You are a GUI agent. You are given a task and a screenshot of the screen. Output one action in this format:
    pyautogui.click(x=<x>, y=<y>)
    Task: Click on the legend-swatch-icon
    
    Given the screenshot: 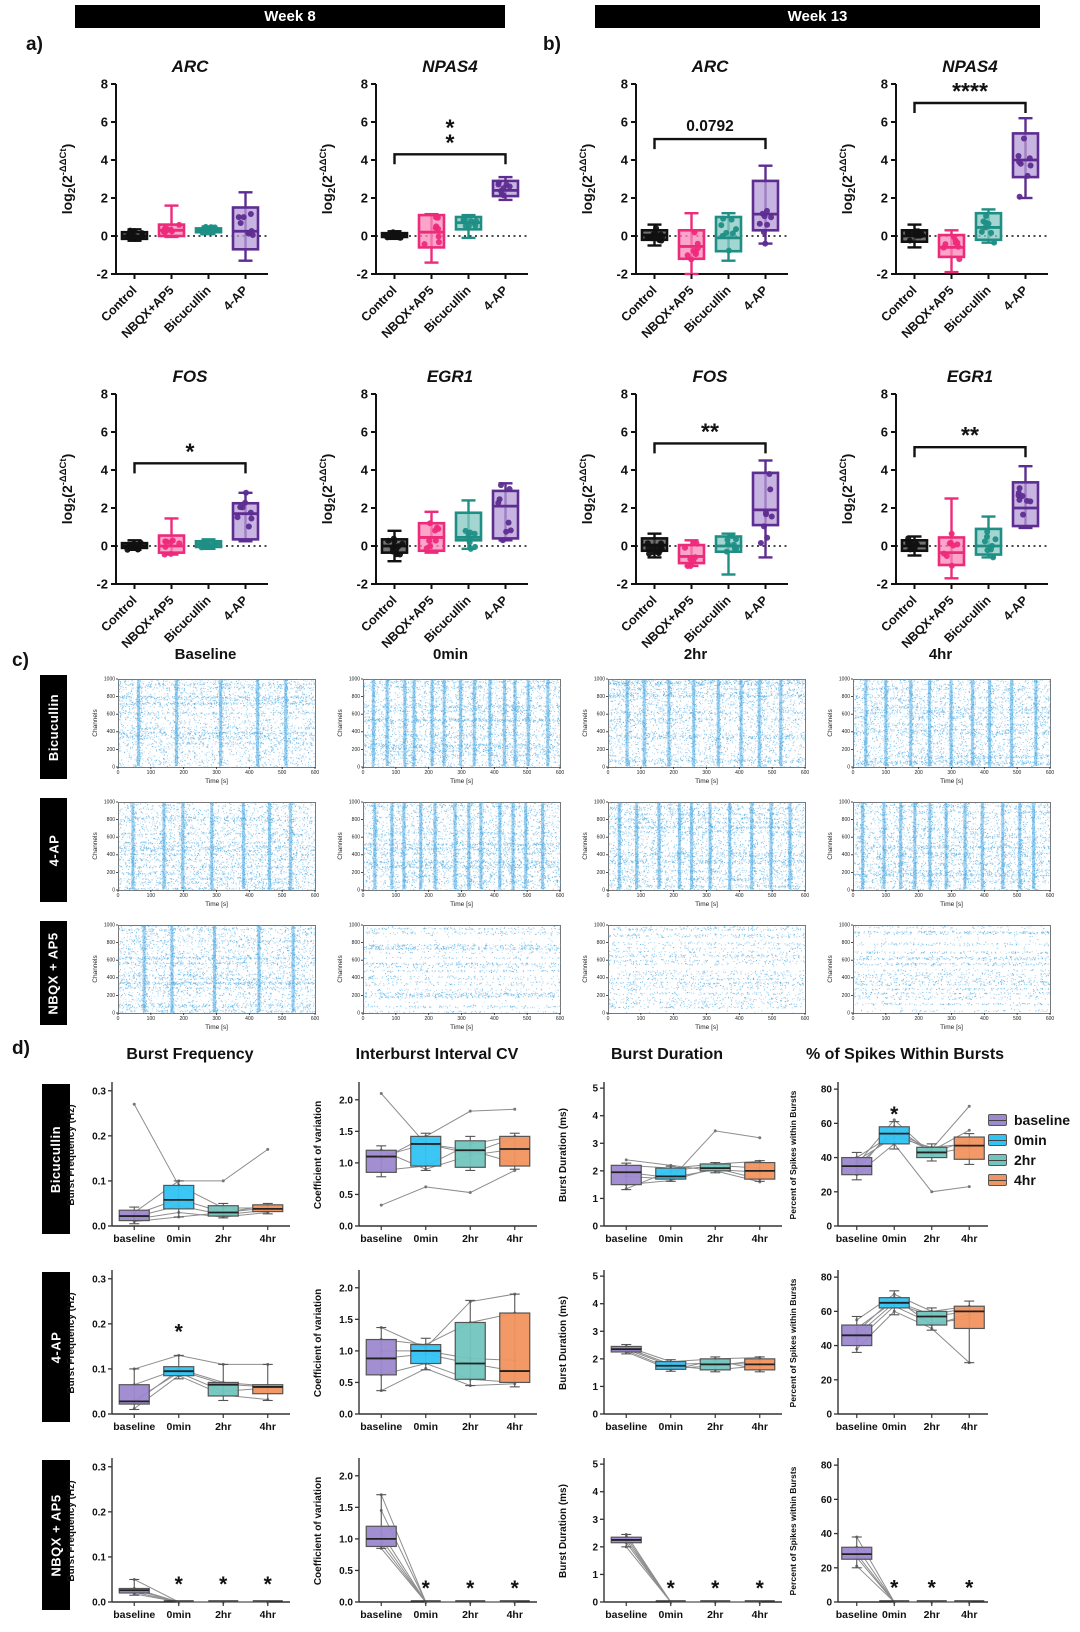 What is the action you would take?
    pyautogui.click(x=997, y=1120)
    